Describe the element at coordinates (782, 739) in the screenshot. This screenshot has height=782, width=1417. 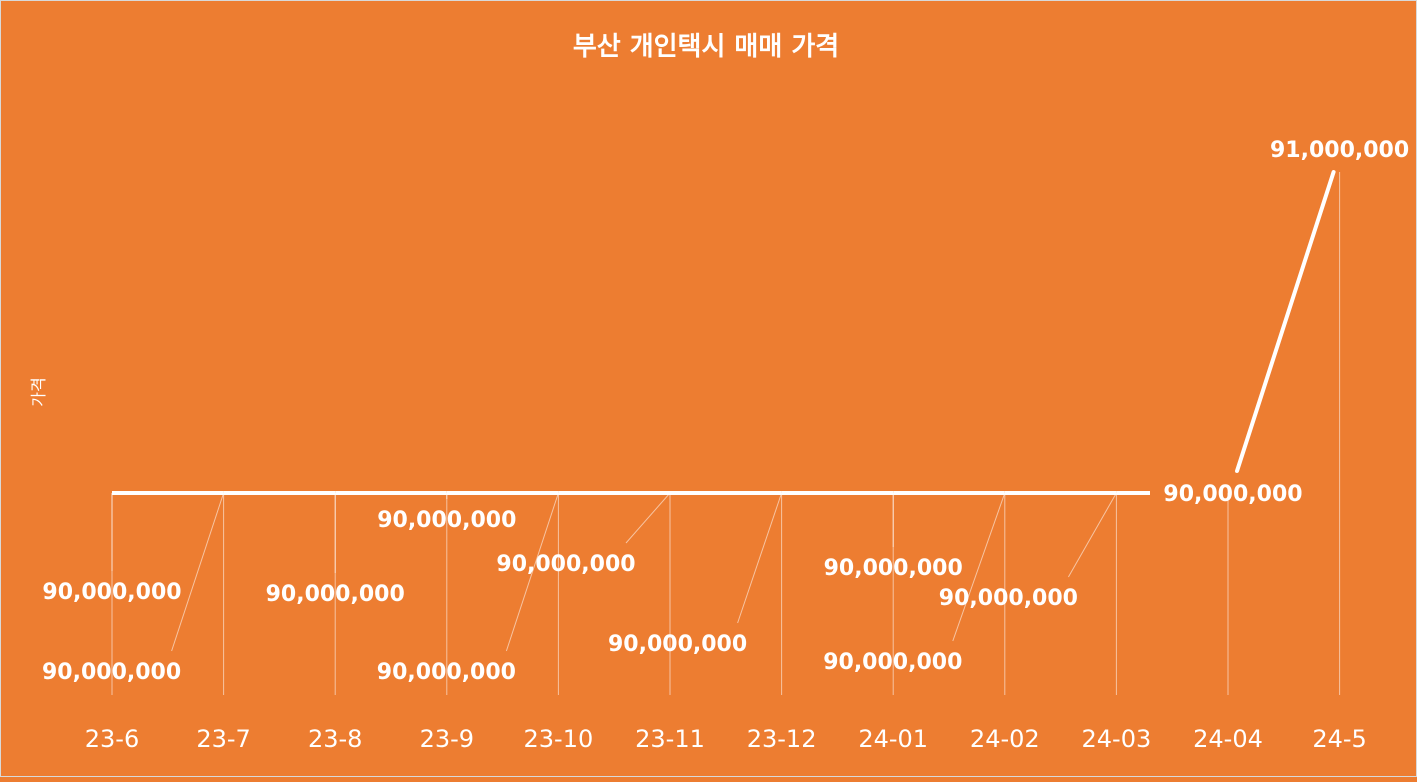
I see `x-tick-label: 23-12` at that location.